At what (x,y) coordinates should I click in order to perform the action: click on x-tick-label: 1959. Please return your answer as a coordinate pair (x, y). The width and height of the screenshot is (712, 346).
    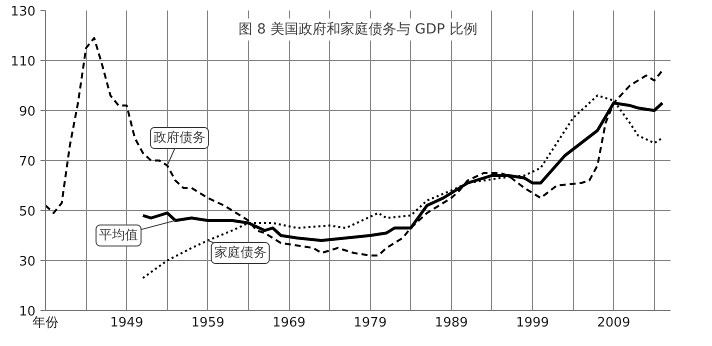
    Looking at the image, I should click on (207, 323).